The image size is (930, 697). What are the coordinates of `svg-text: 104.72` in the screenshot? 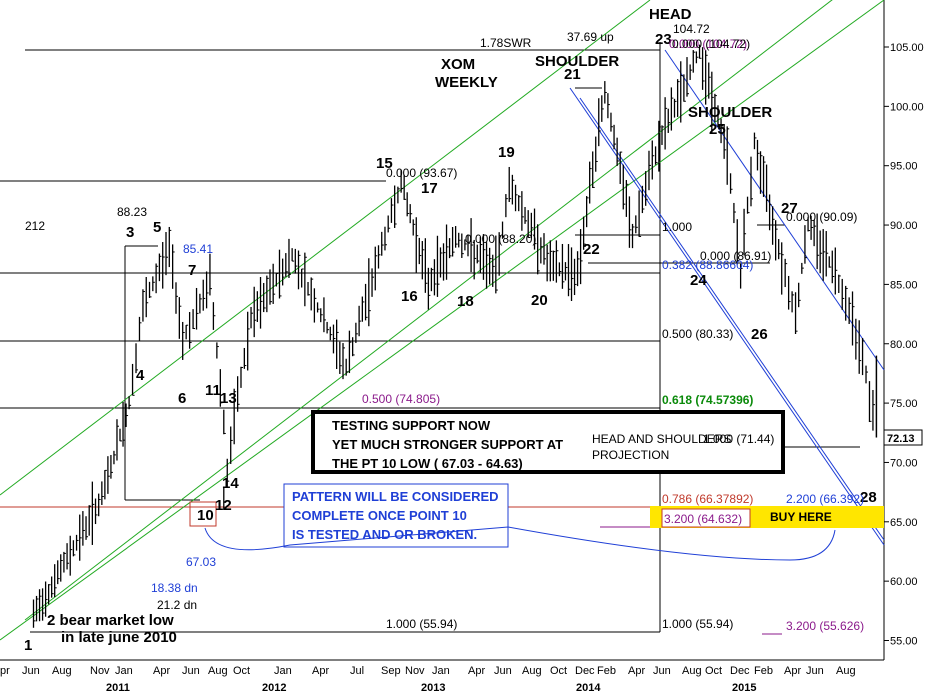 It's located at (691, 29).